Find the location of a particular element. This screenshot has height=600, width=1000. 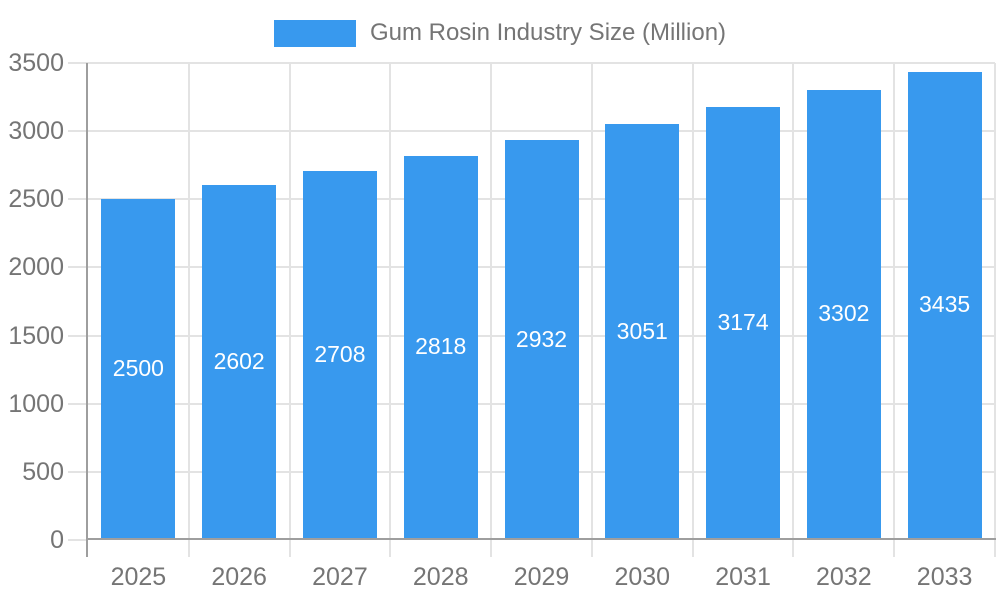

legend-label: Gum Rosin Industry Size (Million) is located at coordinates (548, 32).